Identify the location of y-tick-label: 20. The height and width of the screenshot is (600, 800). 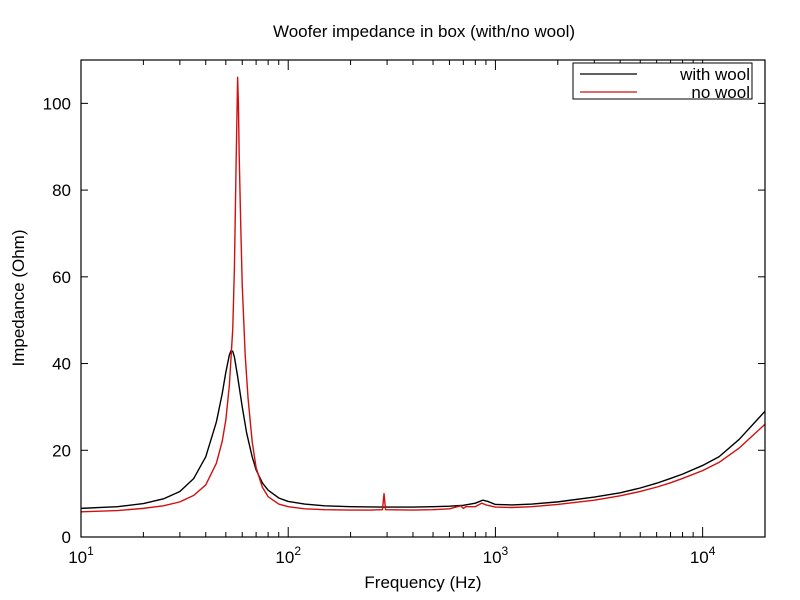
(61, 450).